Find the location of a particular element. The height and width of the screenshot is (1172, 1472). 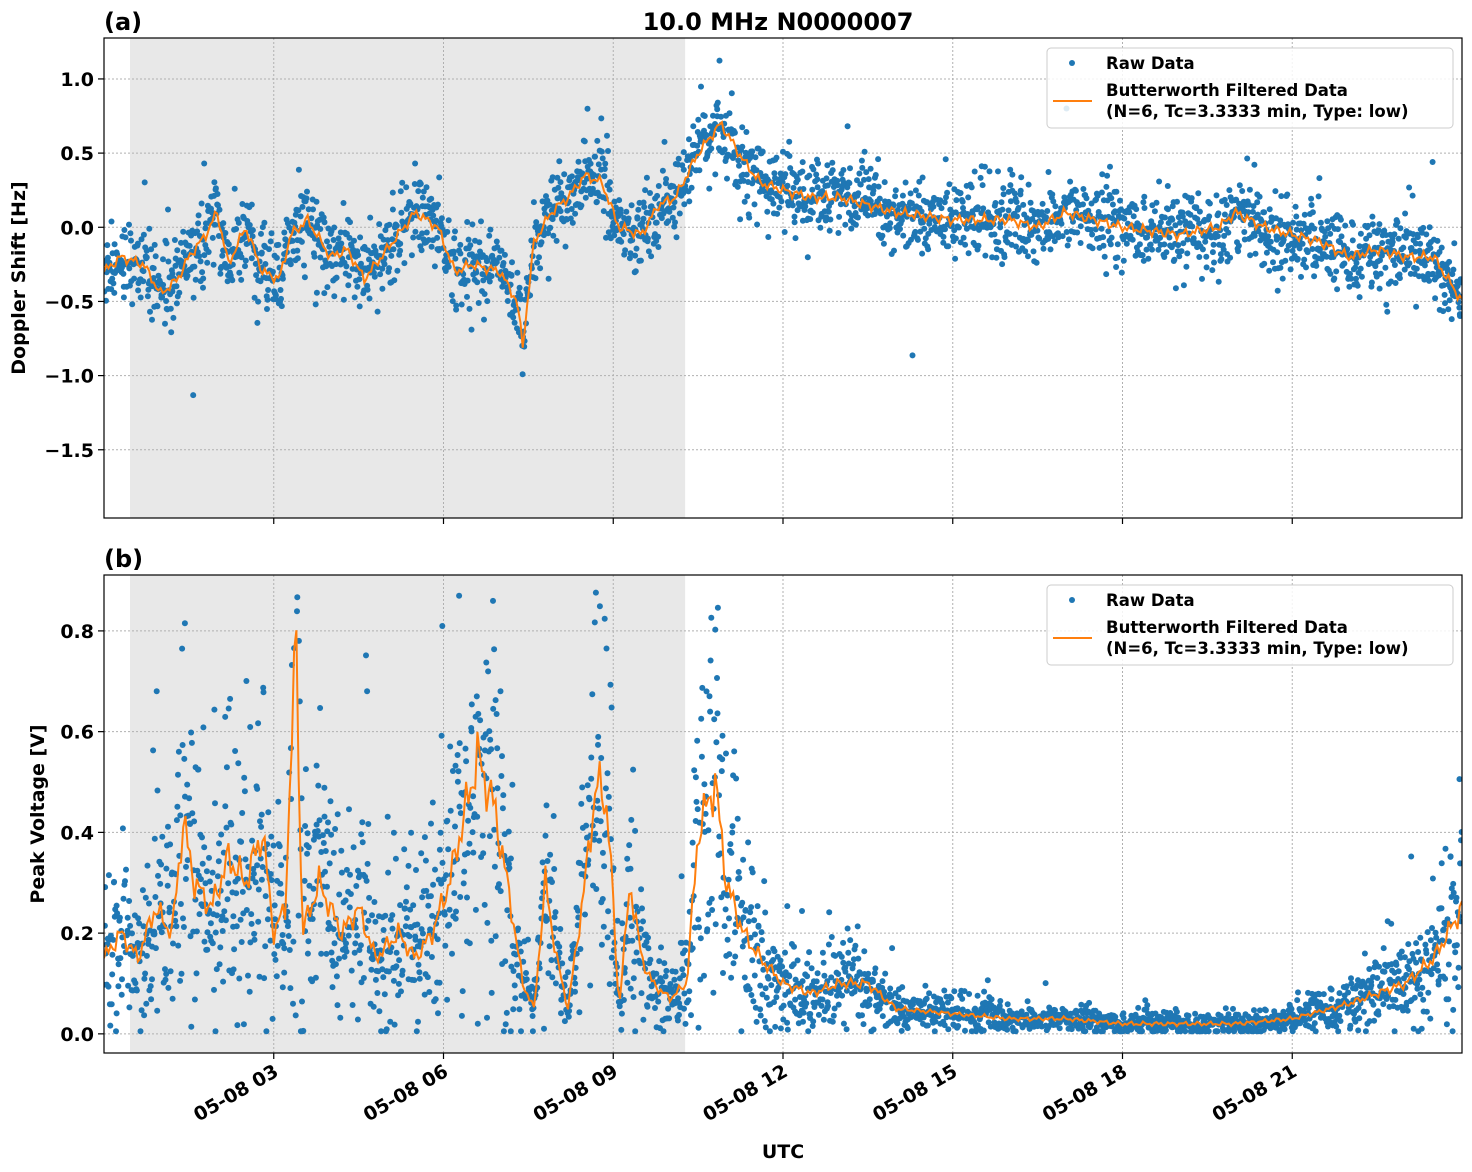

panel-label-b: (b) is located at coordinates (123, 559).